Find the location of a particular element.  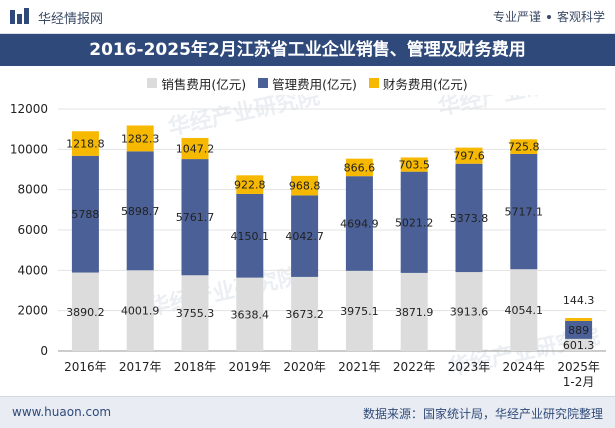

separator-dot-icon is located at coordinates (548, 16).